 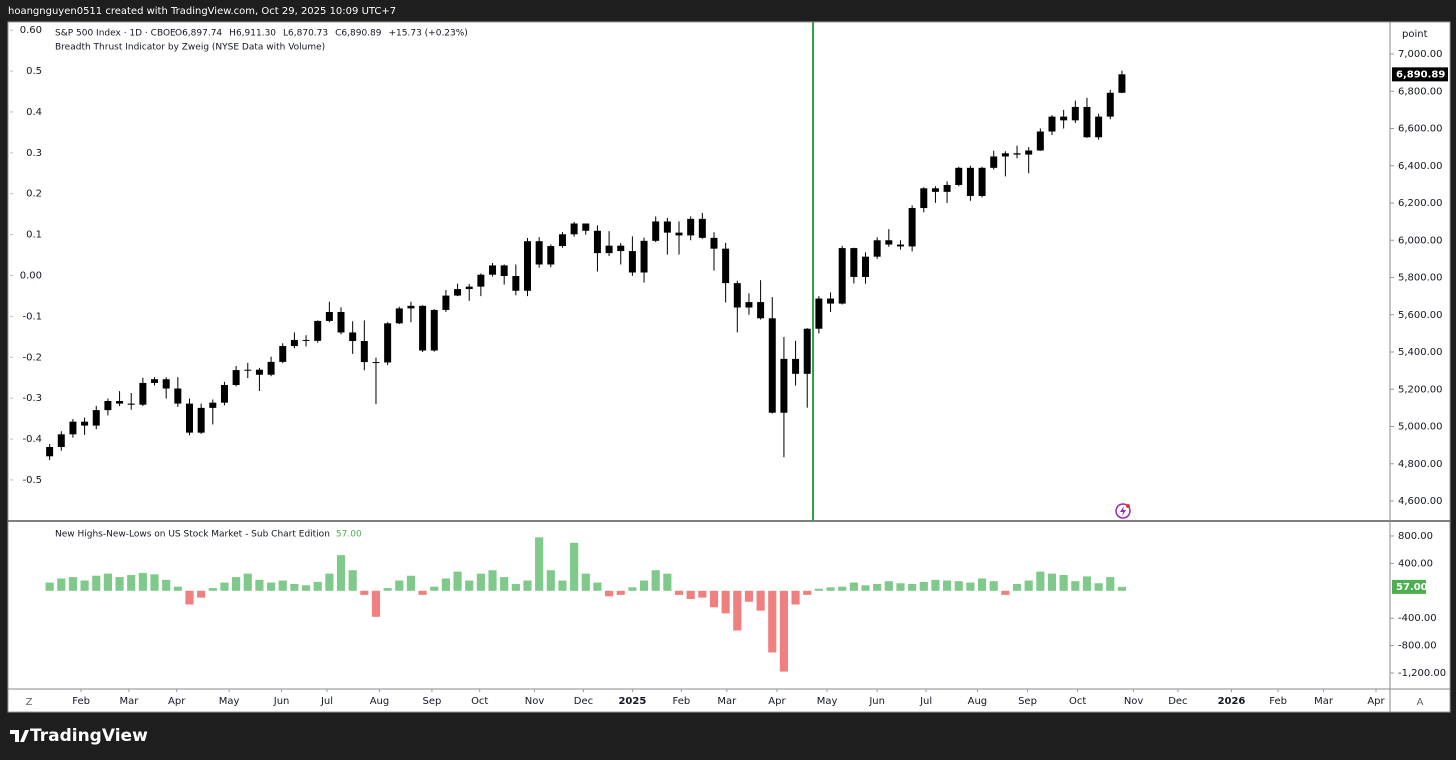 What do you see at coordinates (358, 34) in the screenshot?
I see `legend-ohlc: C6,890.89` at bounding box center [358, 34].